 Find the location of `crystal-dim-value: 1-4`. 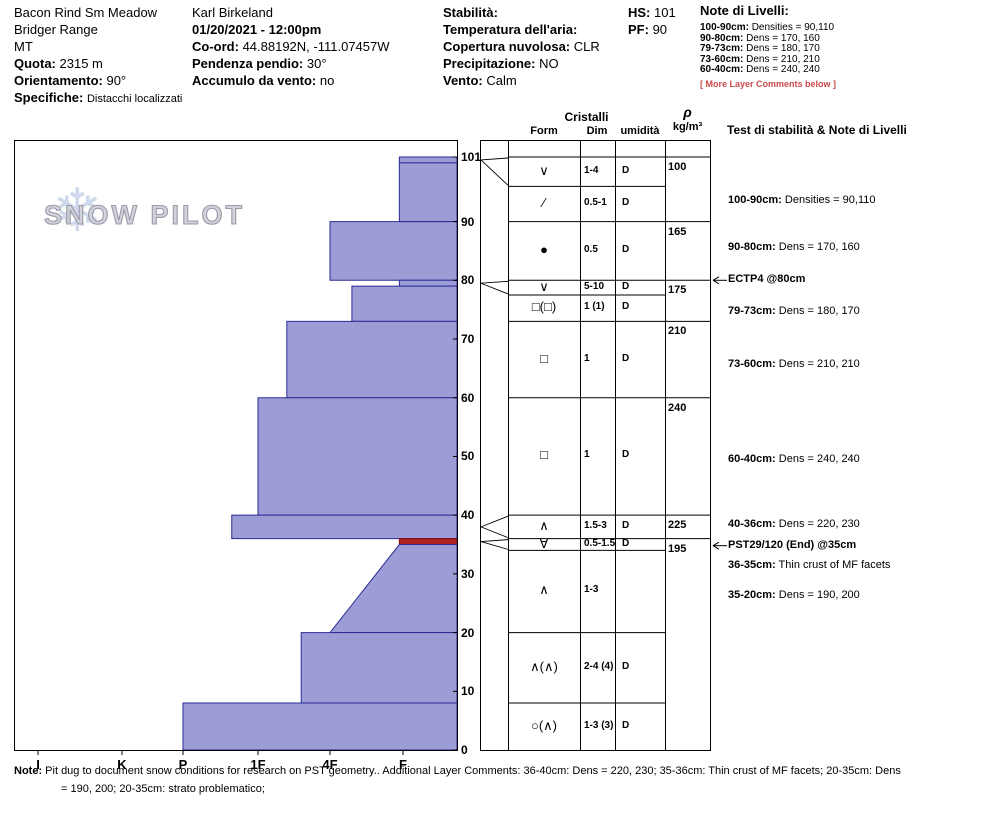

crystal-dim-value: 1-4 is located at coordinates (591, 170).